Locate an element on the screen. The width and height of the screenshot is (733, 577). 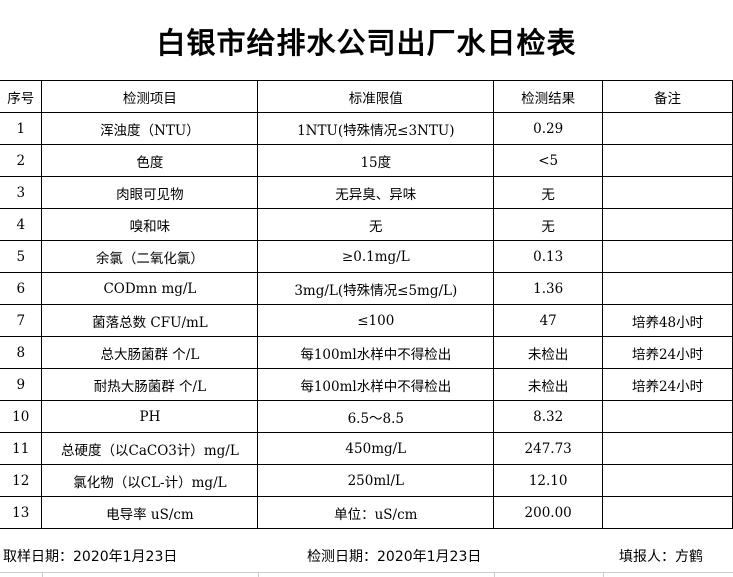
table-row: 5 余氯（二氧化氯） ≥0.1mg/L 0.13 is located at coordinates (366, 256).